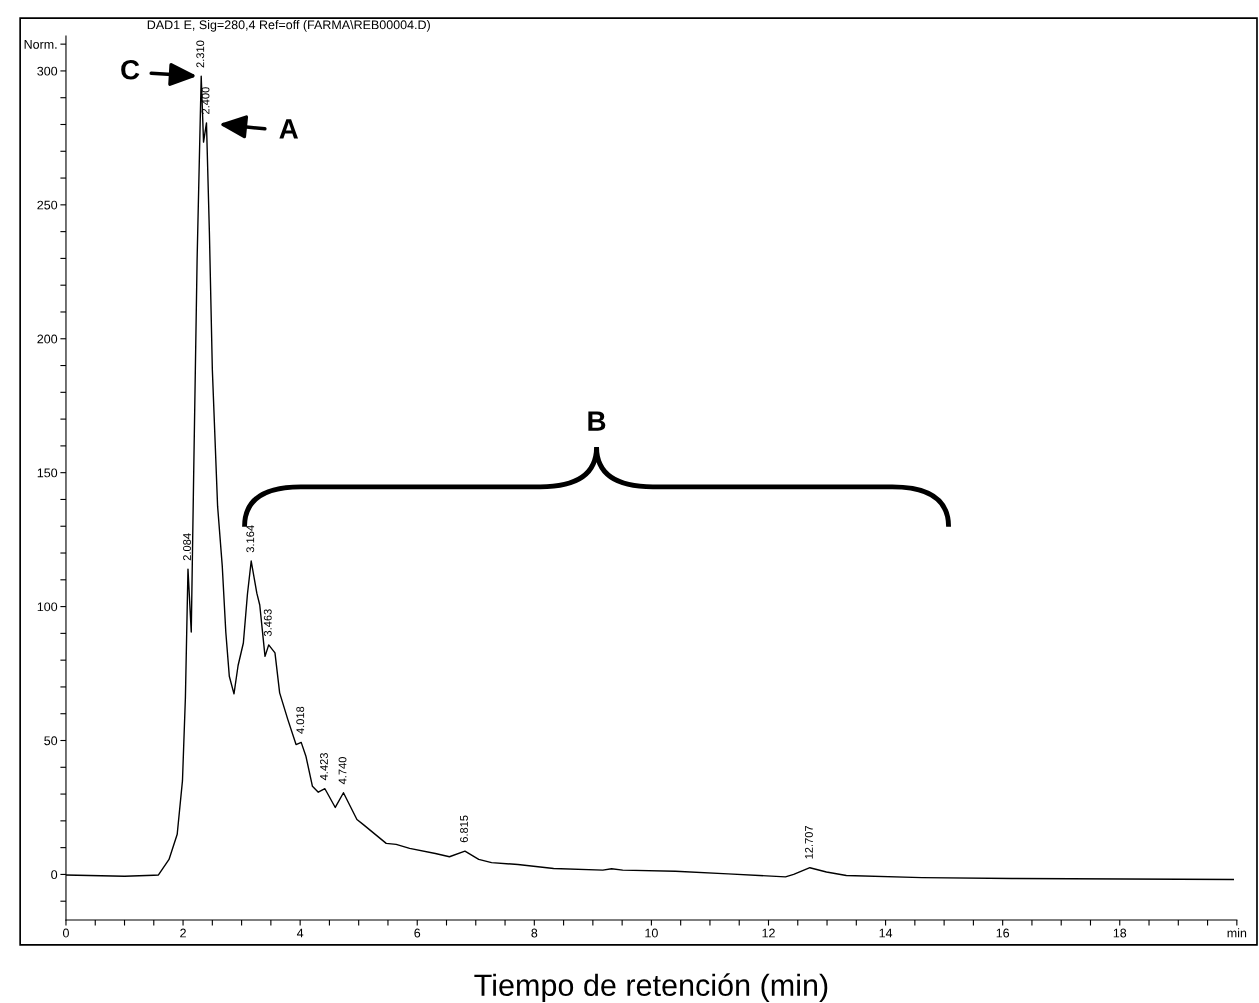  Describe the element at coordinates (1237, 933) in the screenshot. I see `x-tick-label: min` at that location.